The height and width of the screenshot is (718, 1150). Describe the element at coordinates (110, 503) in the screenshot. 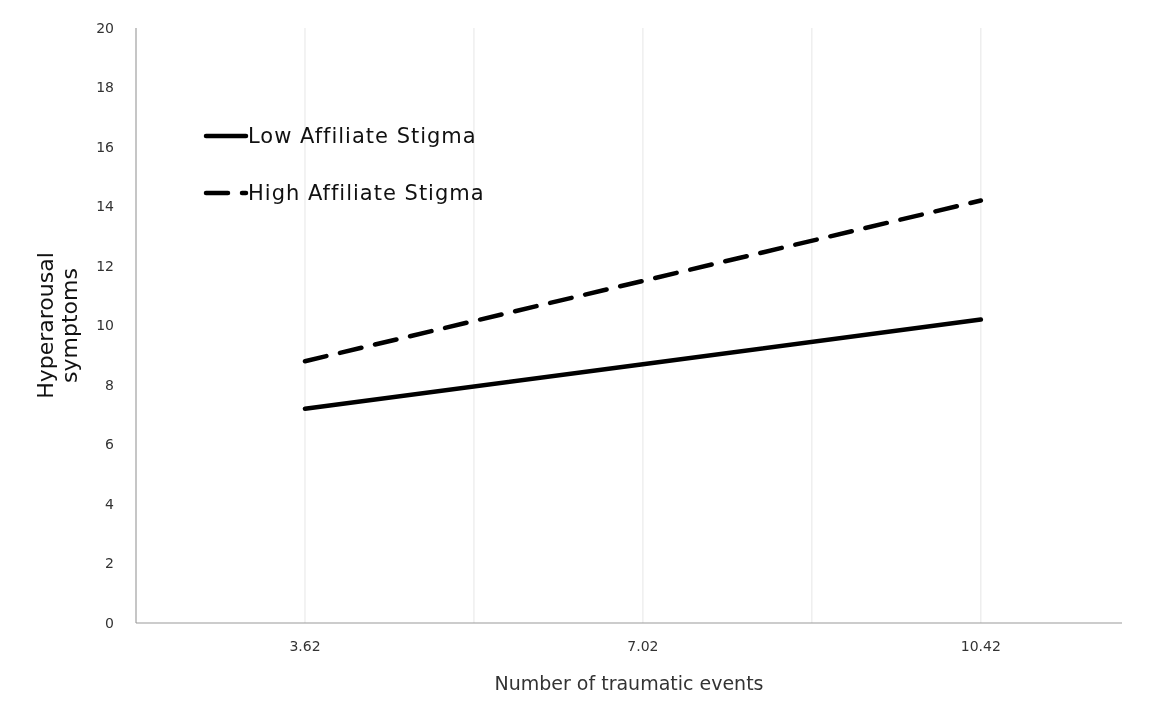

I see `y-tick-label: 4` at that location.